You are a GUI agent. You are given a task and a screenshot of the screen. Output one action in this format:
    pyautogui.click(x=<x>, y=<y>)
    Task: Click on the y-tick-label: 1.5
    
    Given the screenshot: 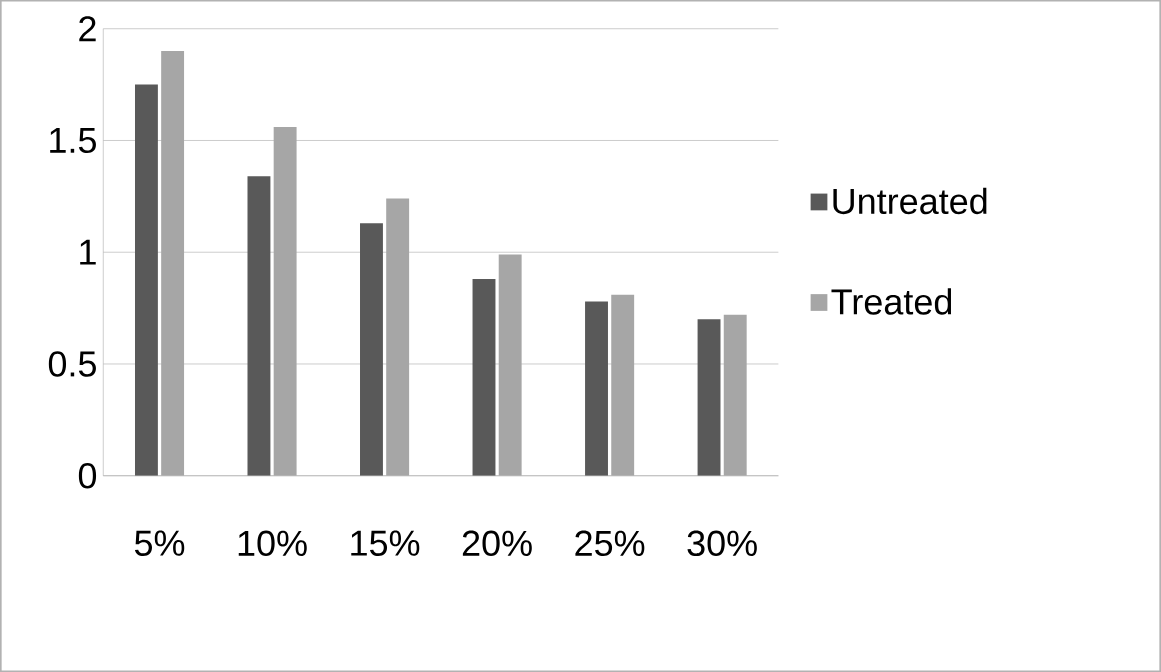 What is the action you would take?
    pyautogui.click(x=73, y=140)
    